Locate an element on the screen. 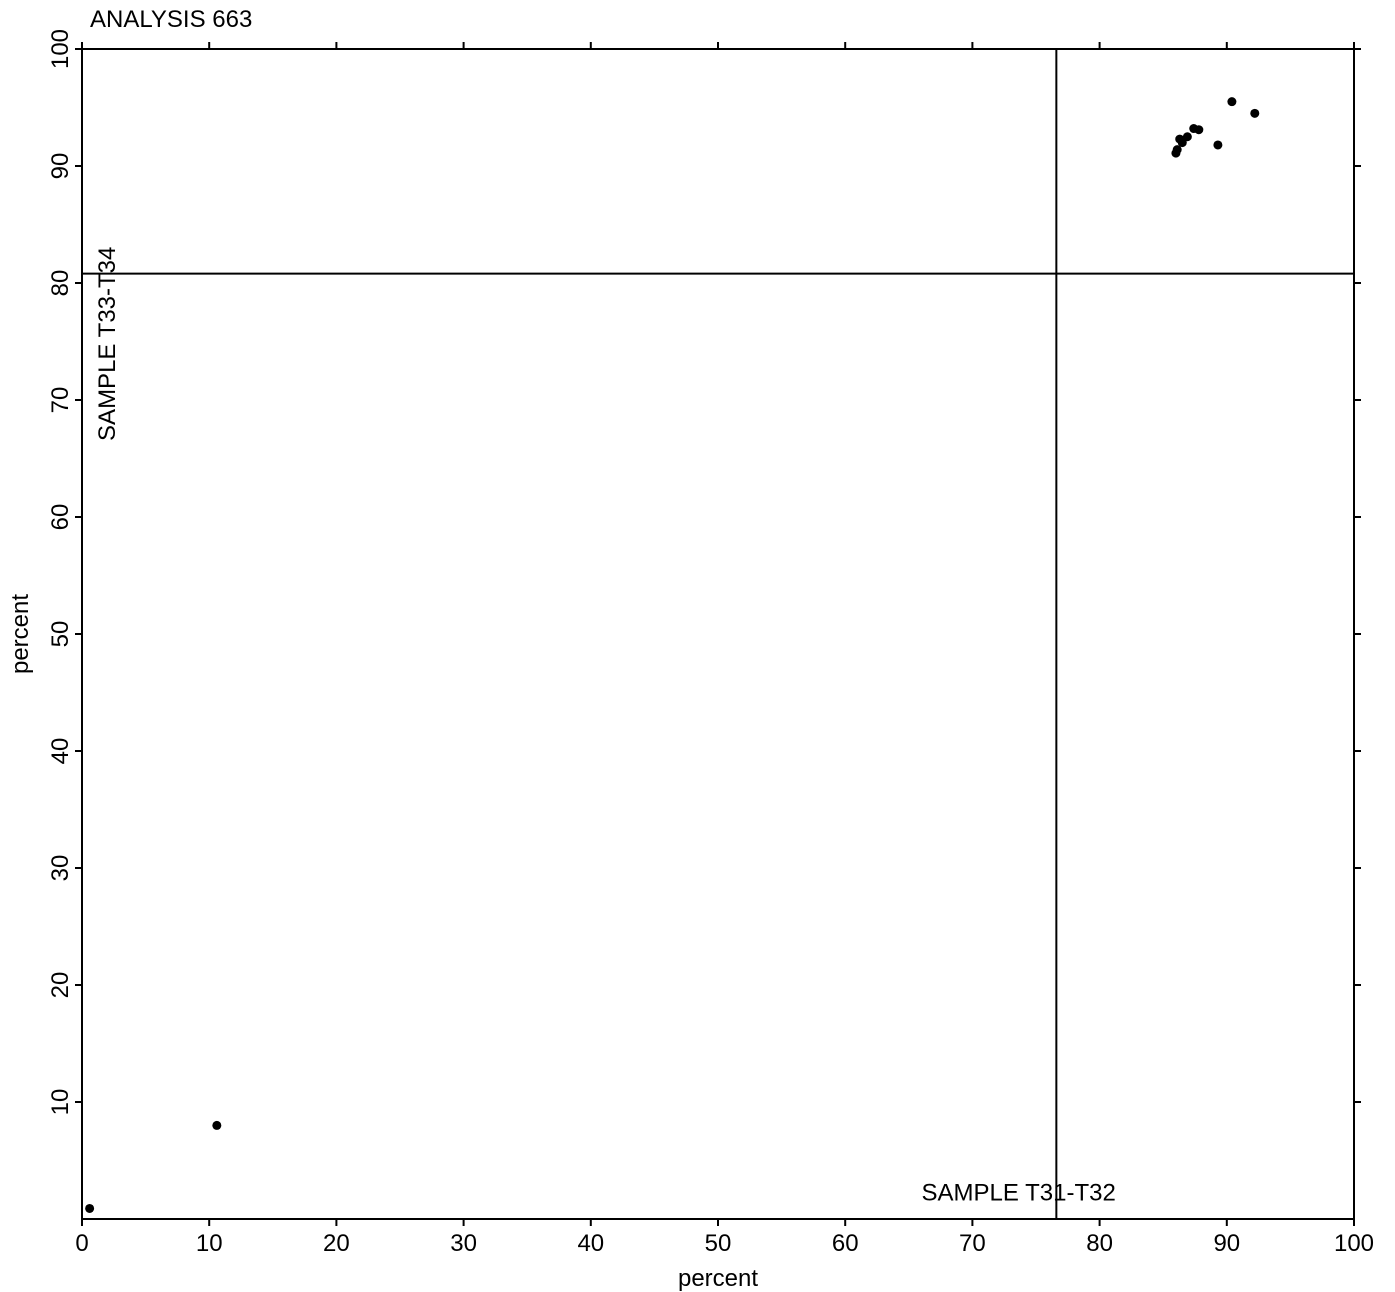 Image resolution: width=1395 pixels, height=1292 pixels. x-tick-label-3: 30 is located at coordinates (463, 1243).